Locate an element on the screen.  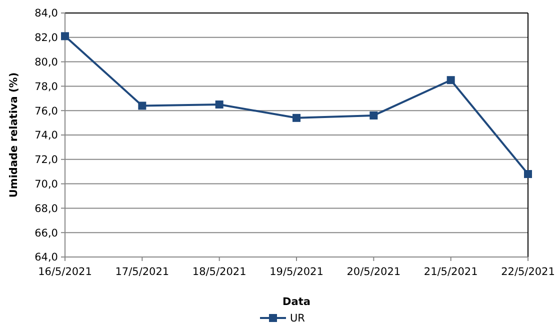
y-tick-label: 76,0 is located at coordinates (46, 111).